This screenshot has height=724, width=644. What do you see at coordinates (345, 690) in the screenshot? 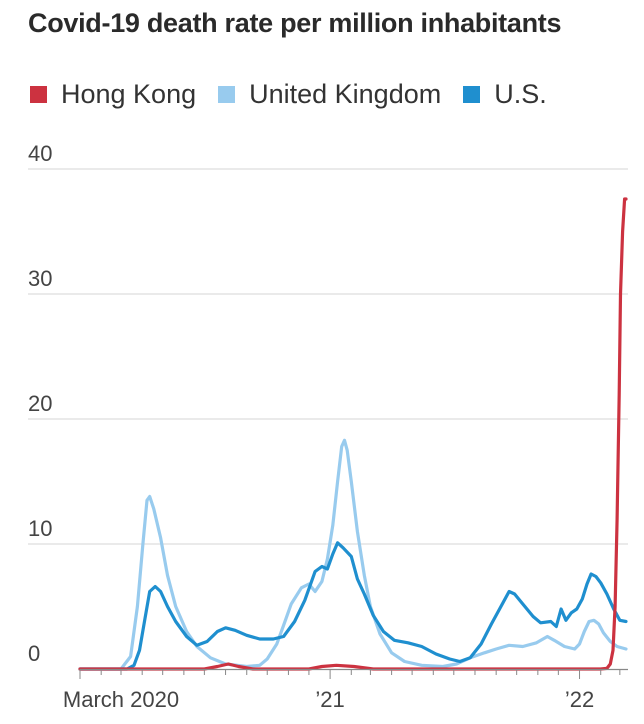
I see `x-axis: March 2020 ’21 ’22` at bounding box center [345, 690].